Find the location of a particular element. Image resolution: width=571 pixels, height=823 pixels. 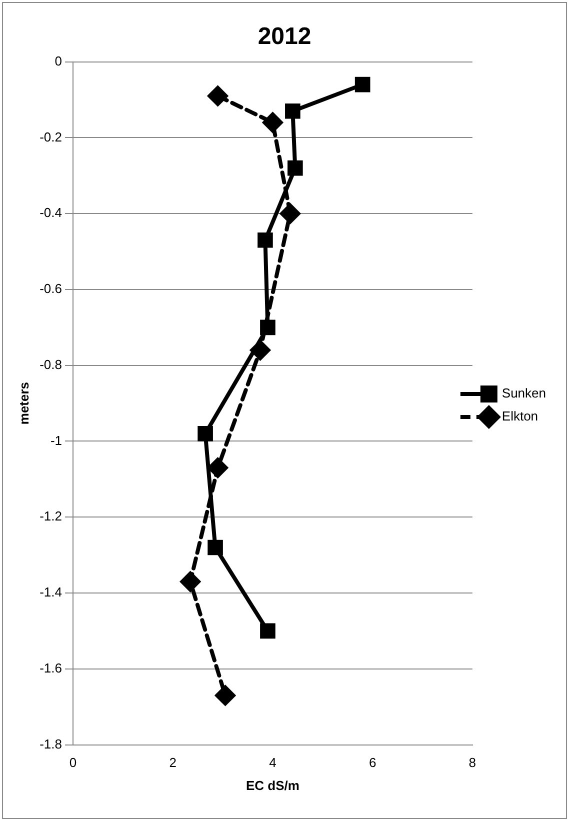

x-tick-label: 2 is located at coordinates (172, 762).